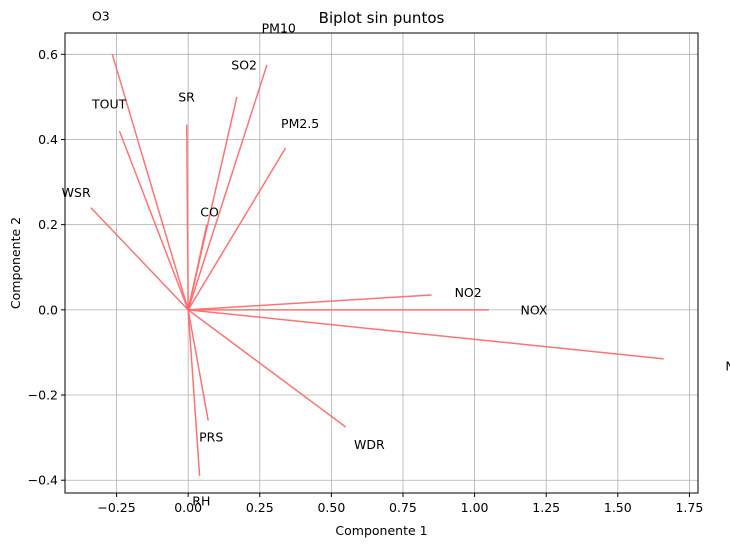  What do you see at coordinates (46, 267) in the screenshot?
I see `y-axis-ticks: −0.4 −0.2 0.0 0.2 0.4 0.6` at bounding box center [46, 267].